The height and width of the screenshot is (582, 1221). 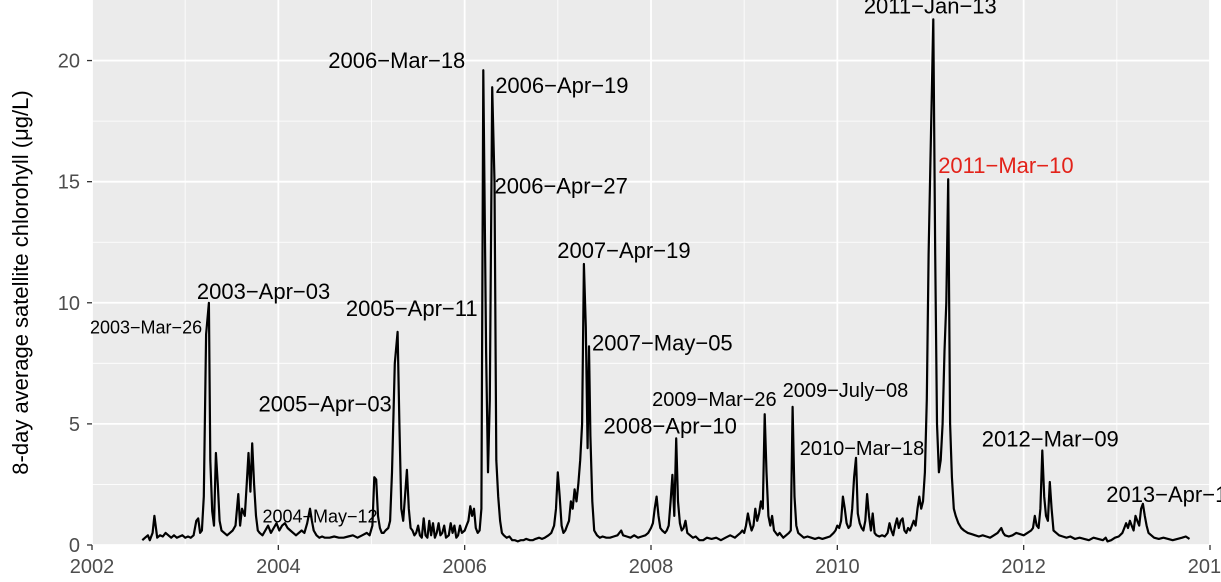 I want to click on peak-date-label: 2011−Jan−13, so click(x=930, y=9).